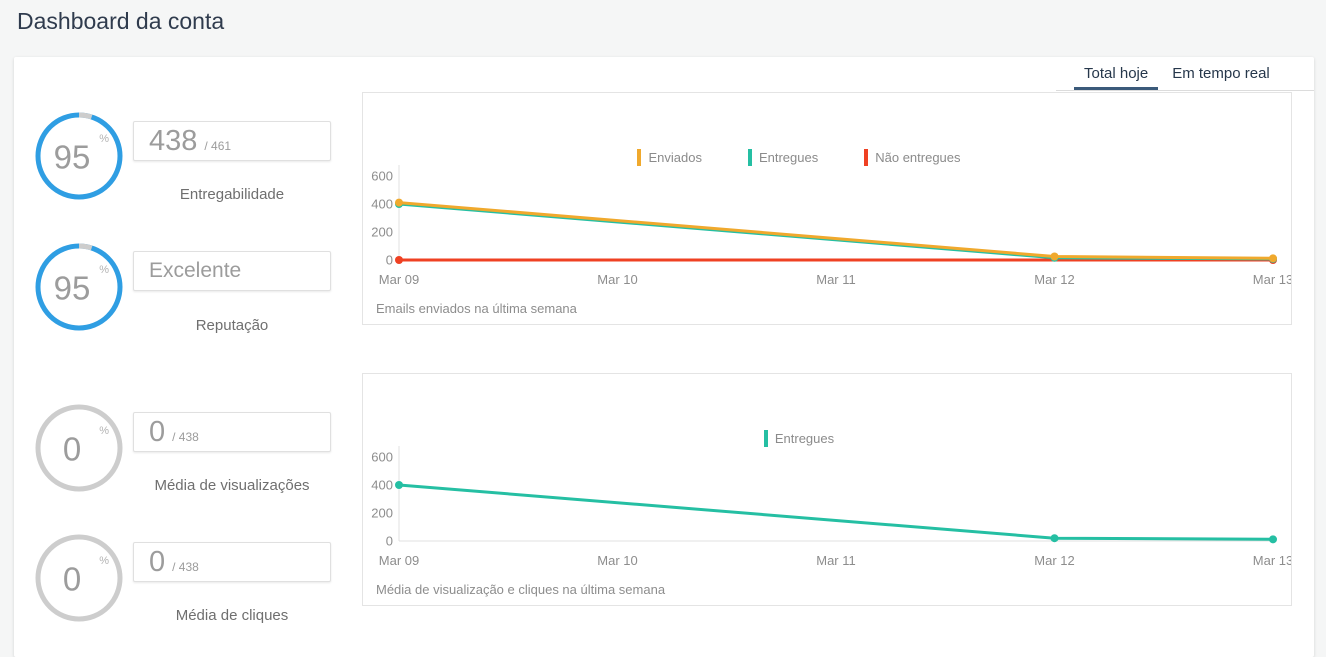 Image resolution: width=1326 pixels, height=657 pixels. I want to click on metric-label-entregabilidade: Entregabilidade, so click(232, 194).